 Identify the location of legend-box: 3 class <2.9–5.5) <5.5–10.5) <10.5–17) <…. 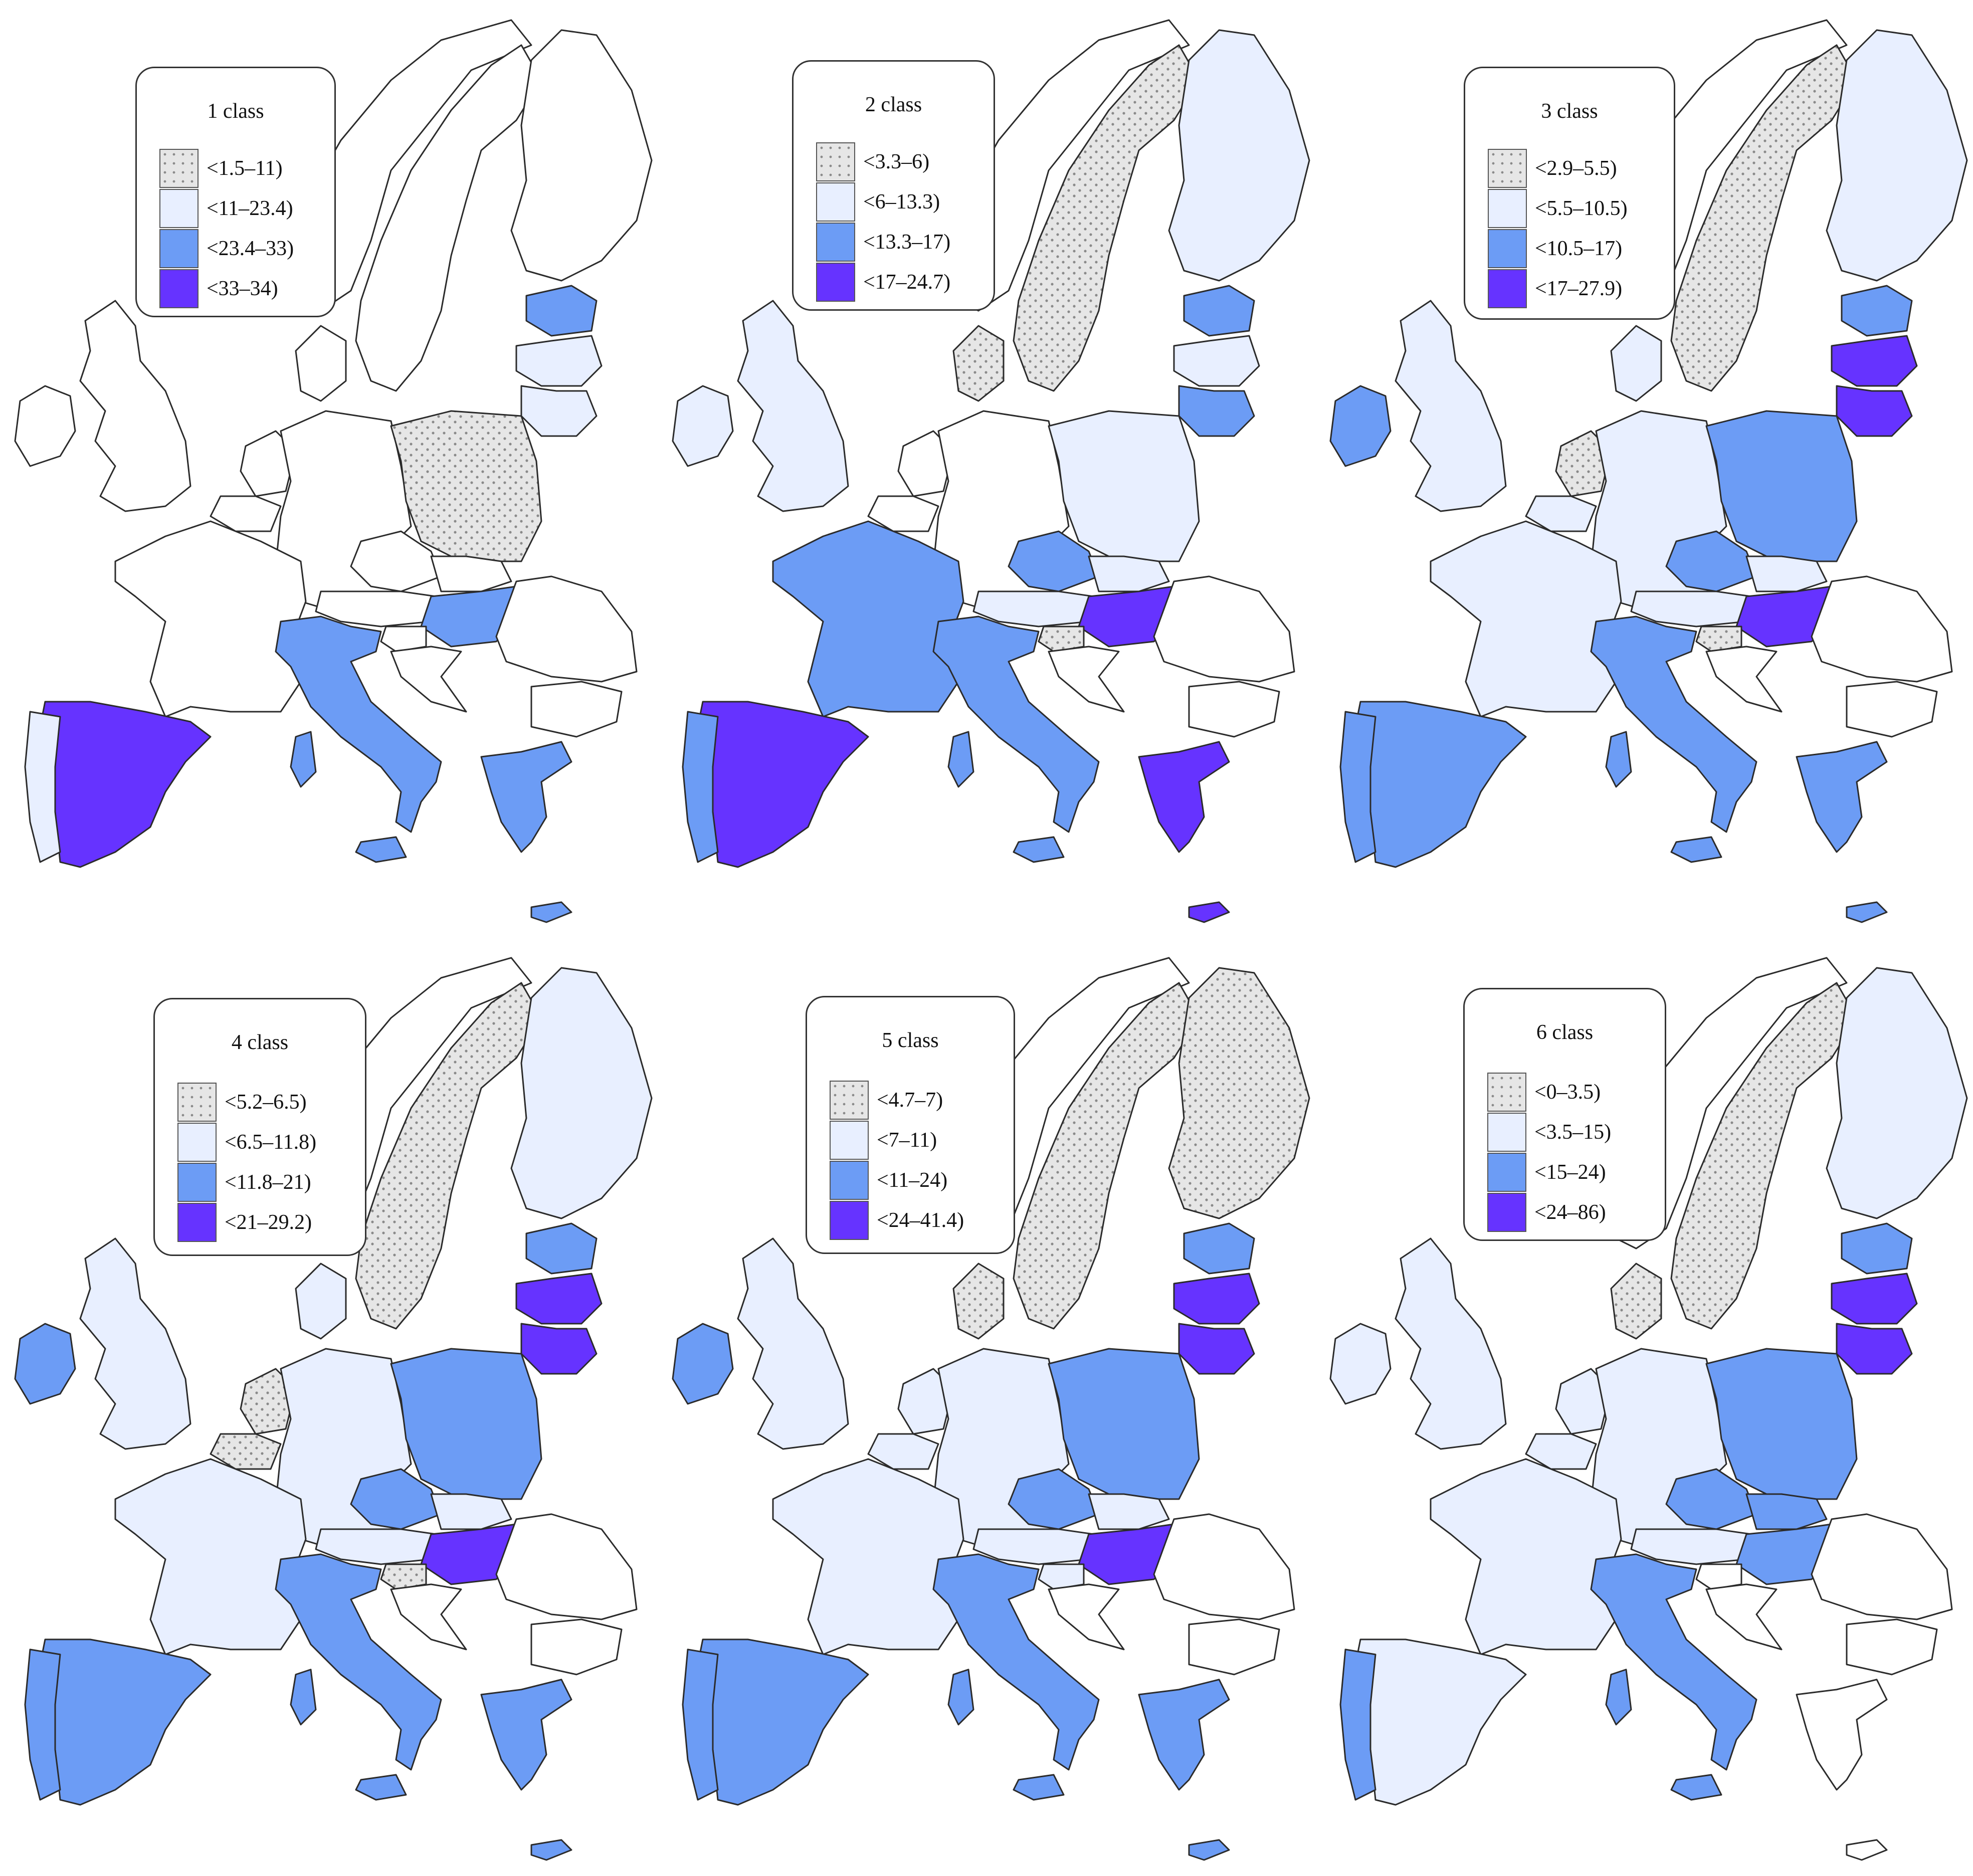
(1569, 193).